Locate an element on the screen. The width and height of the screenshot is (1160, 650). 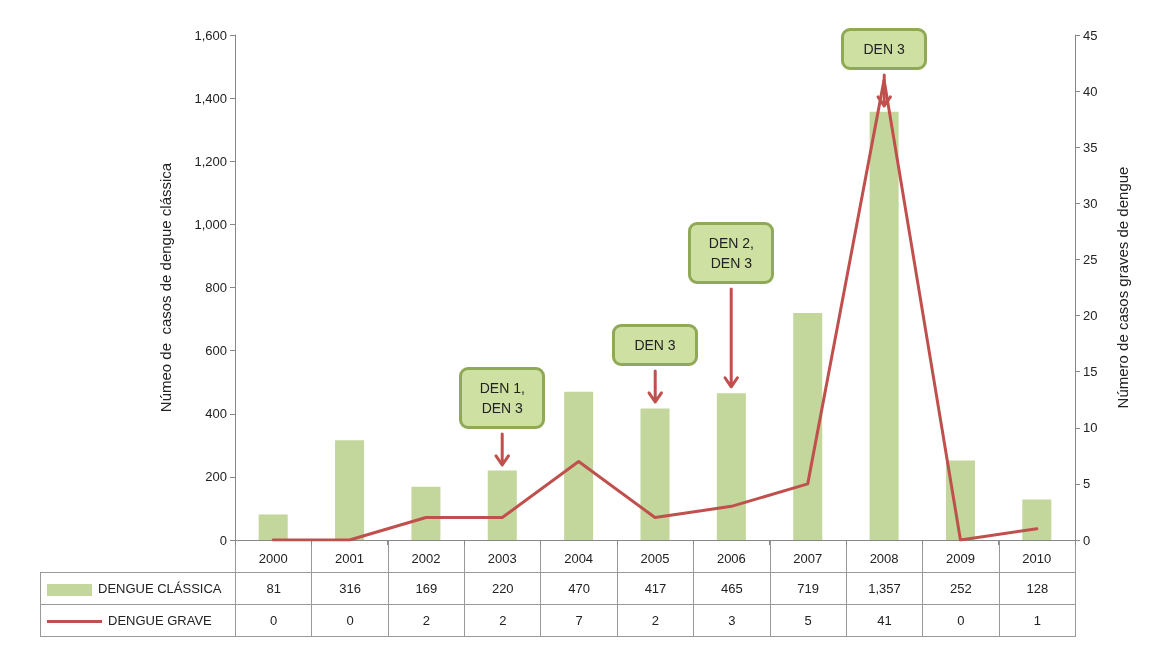
x-tick-label: 2001 is located at coordinates (350, 558).